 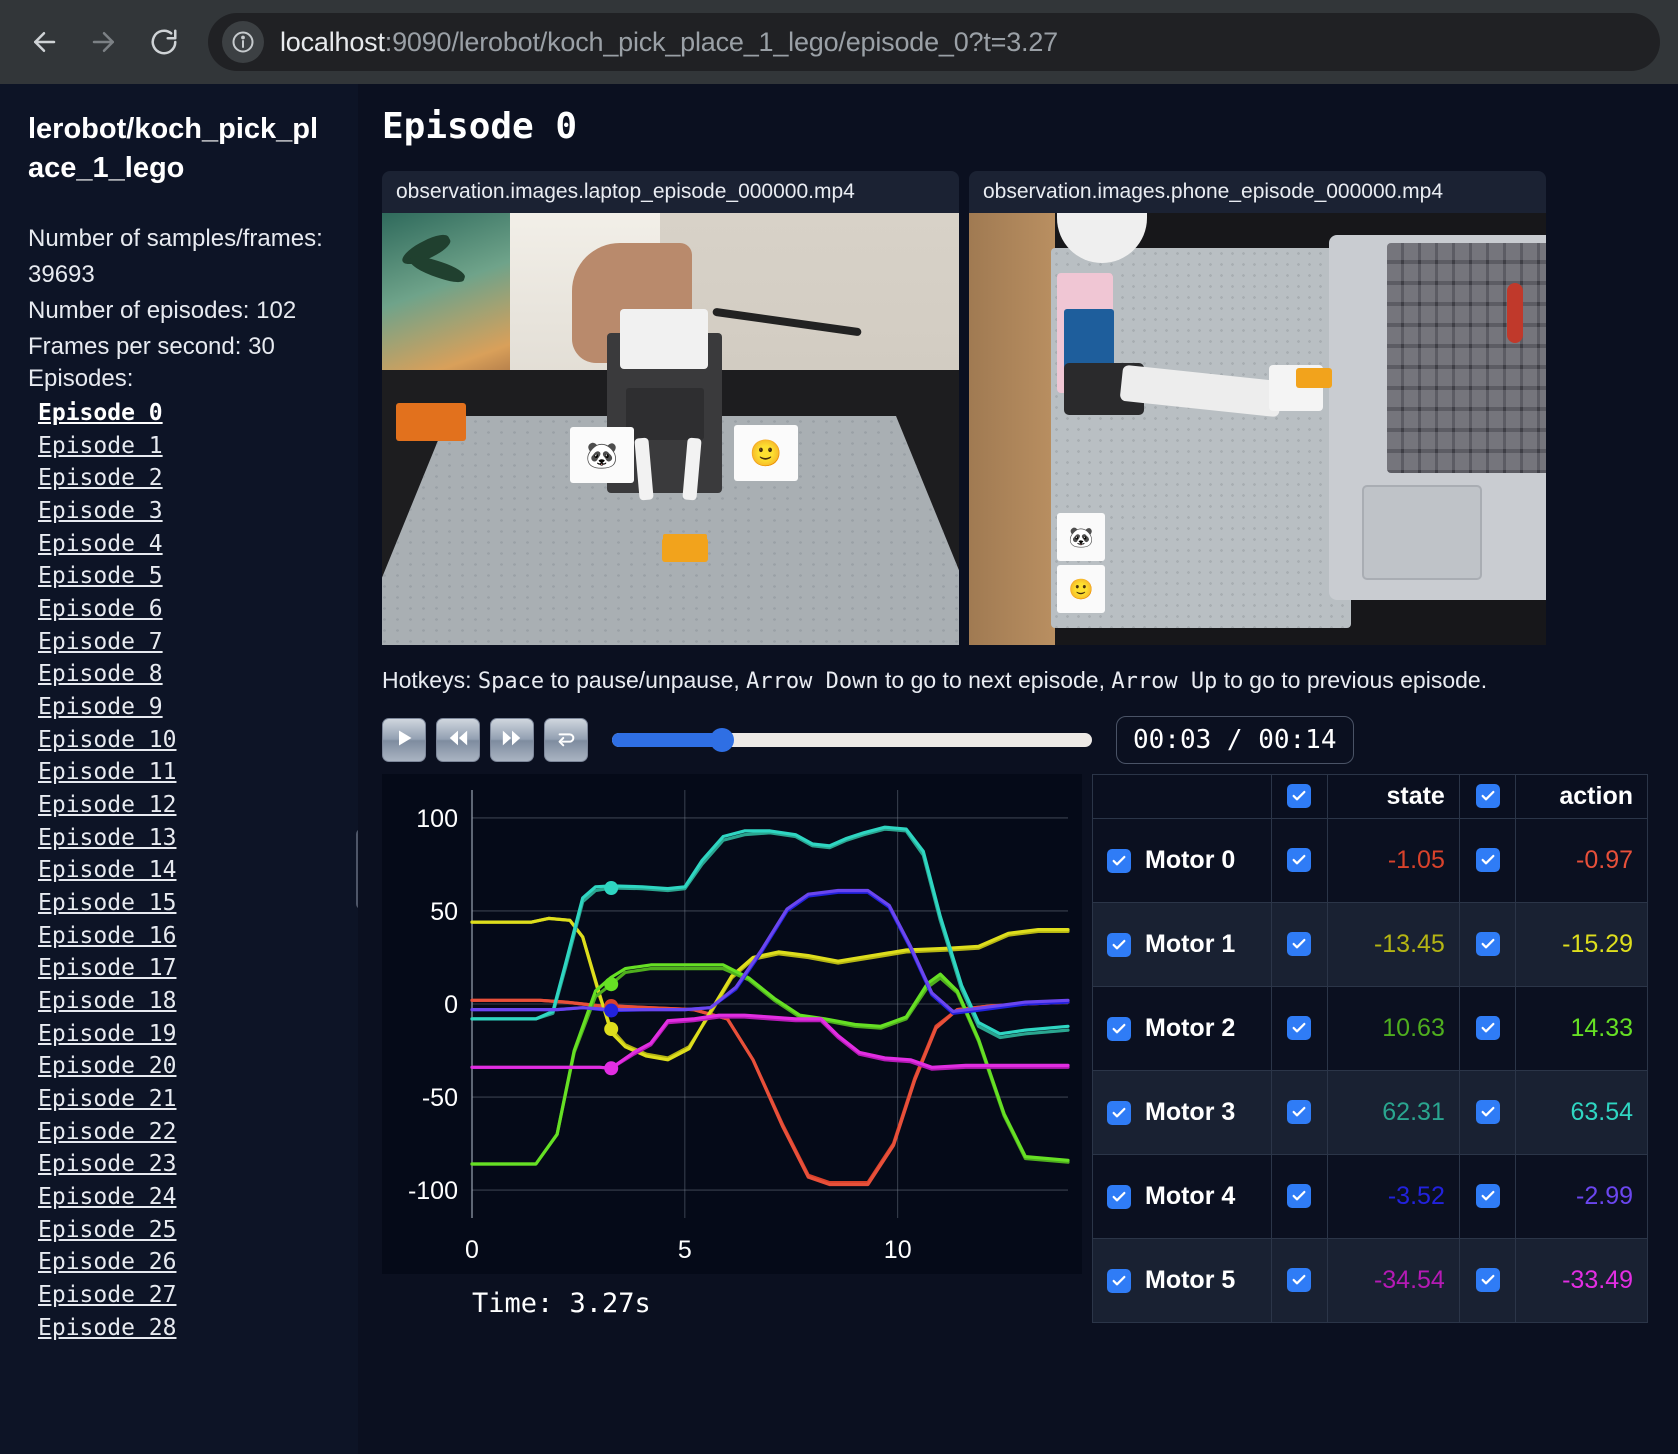 What do you see at coordinates (1581, 1028) in the screenshot?
I see `action-value: 14.33` at bounding box center [1581, 1028].